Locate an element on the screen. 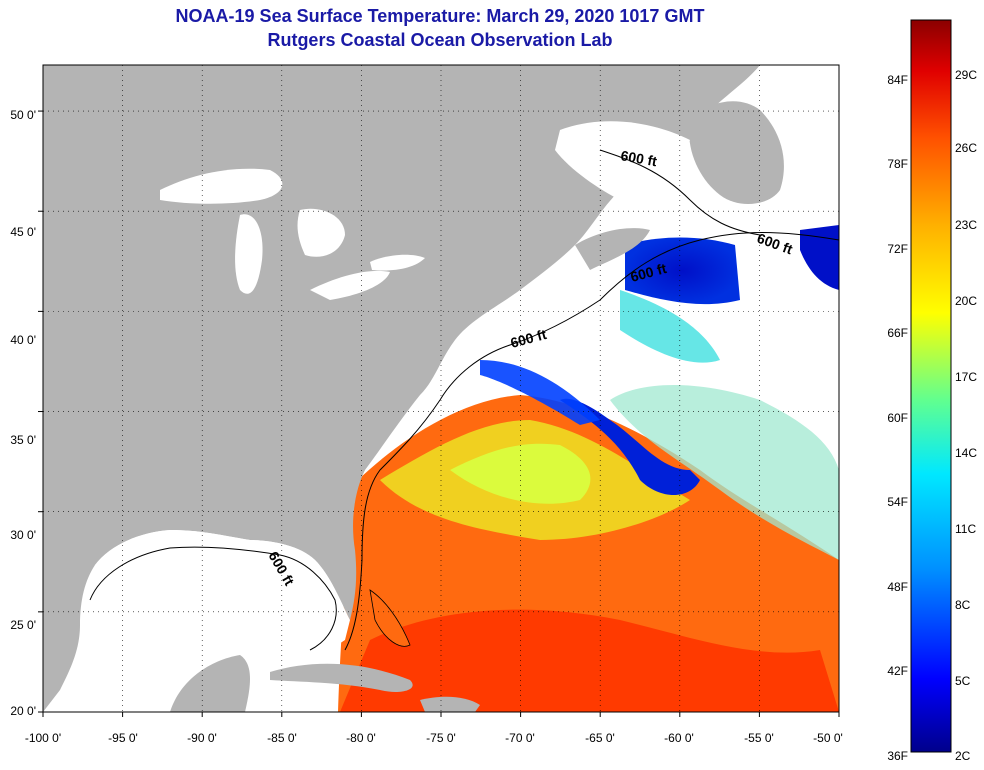  cold-filament is located at coordinates (630, 446).